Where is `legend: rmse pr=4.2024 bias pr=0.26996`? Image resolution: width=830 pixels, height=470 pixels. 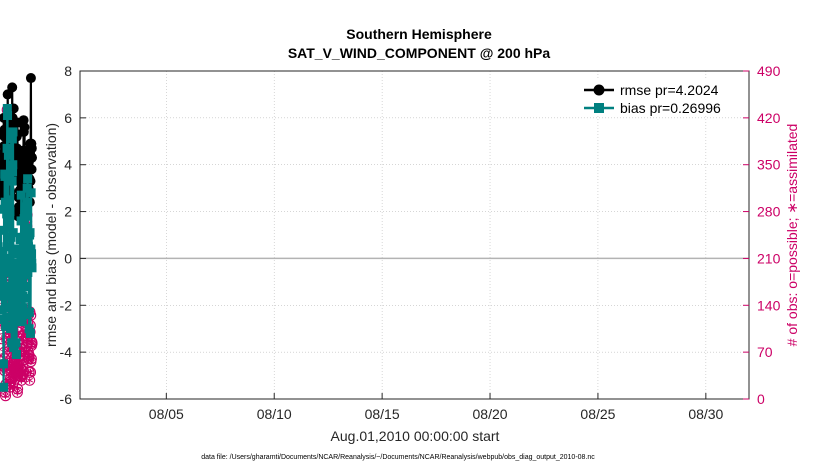 legend: rmse pr=4.2024 bias pr=0.26996 is located at coordinates (663, 97).